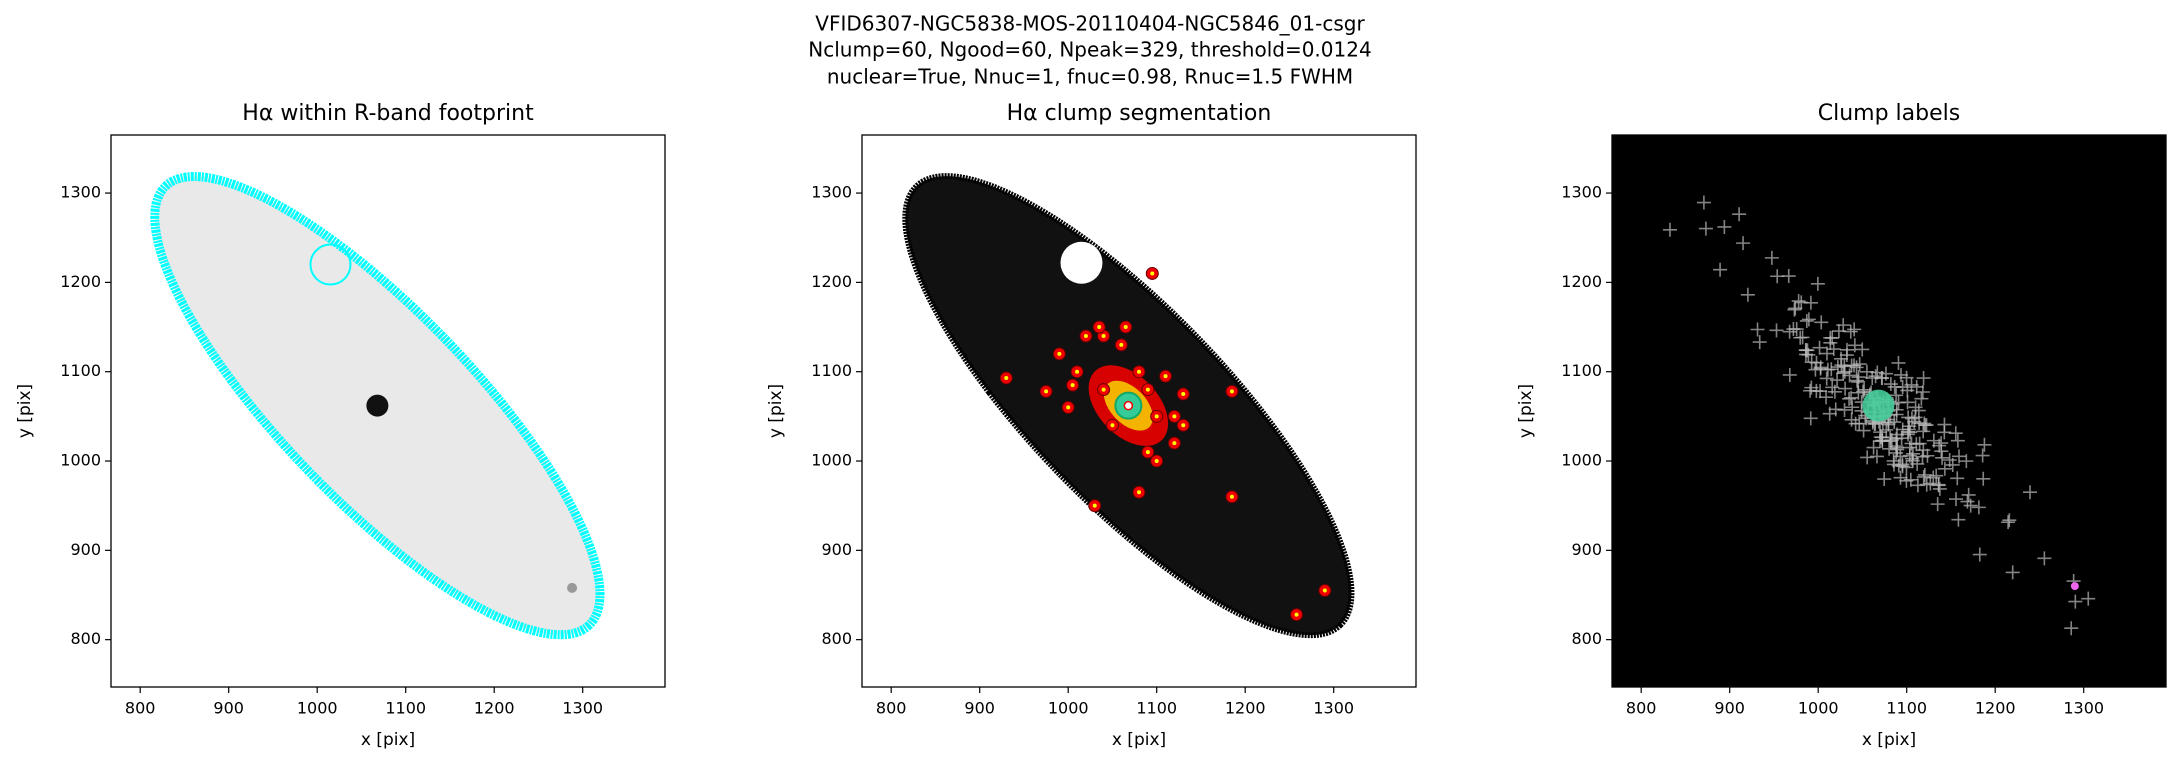 The height and width of the screenshot is (767, 2181). What do you see at coordinates (388, 113) in the screenshot?
I see `panel-title: Hα within R-band footprint` at bounding box center [388, 113].